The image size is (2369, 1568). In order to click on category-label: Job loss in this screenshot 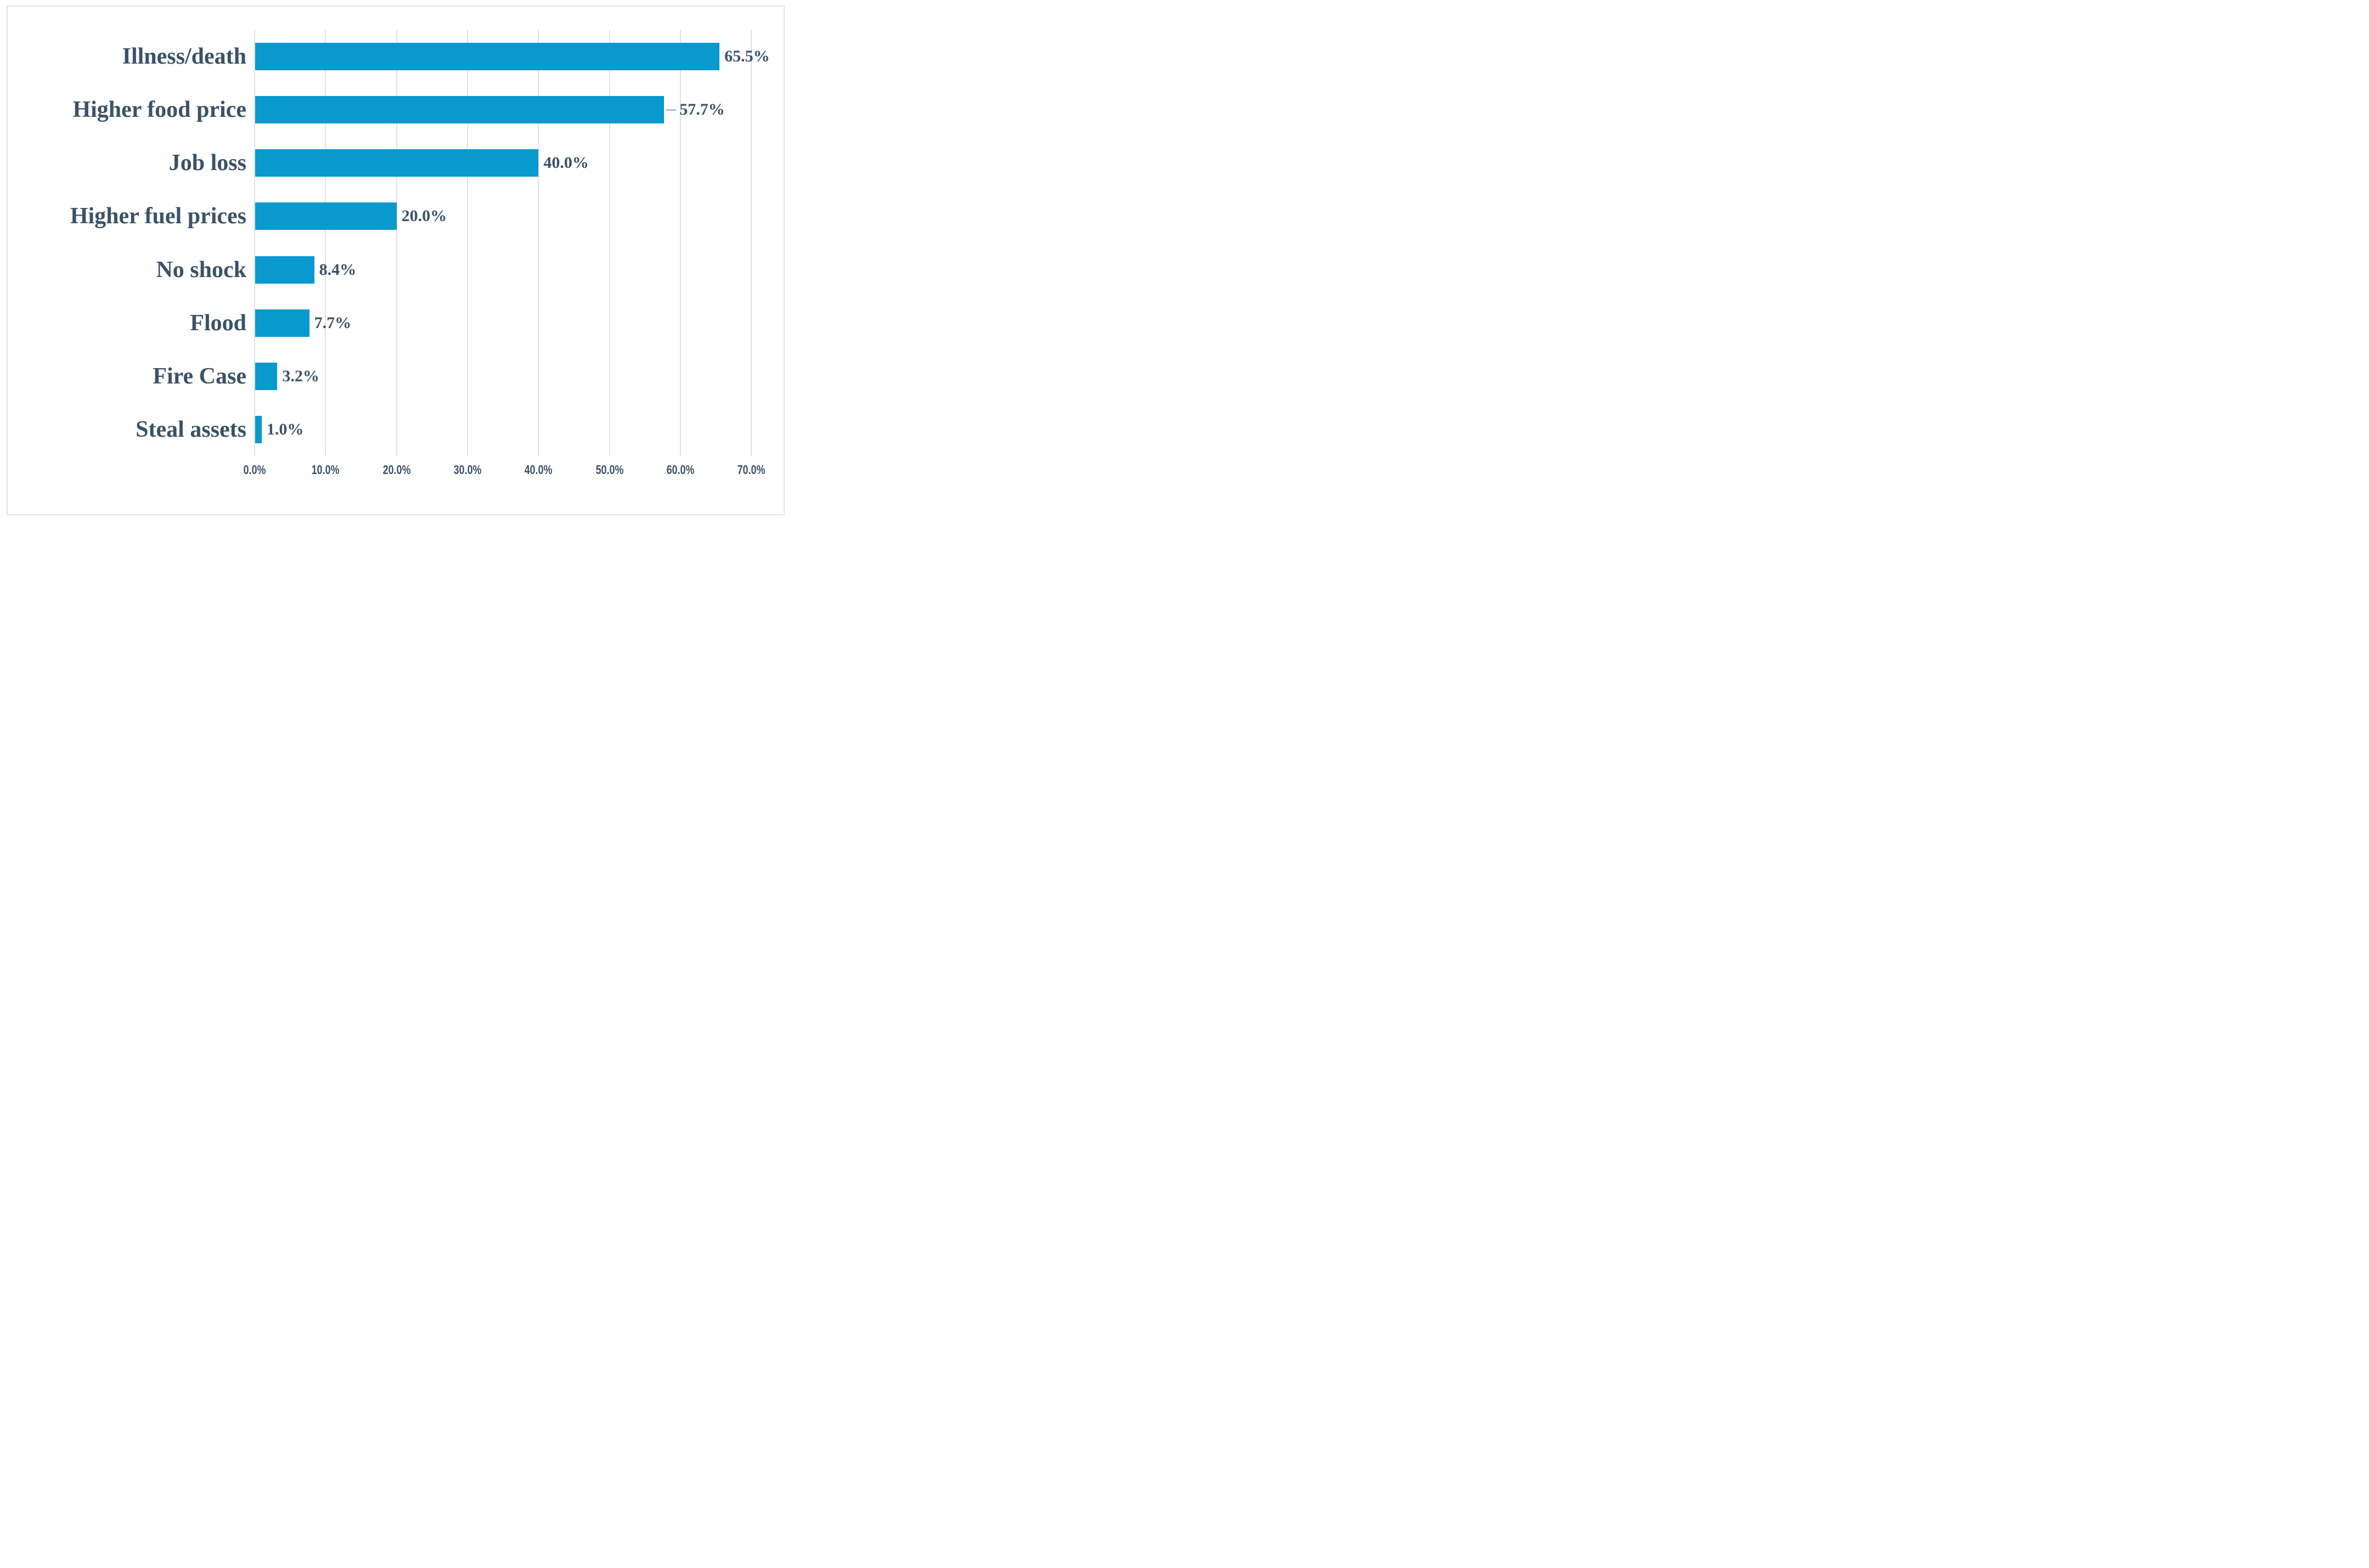, I will do `click(207, 163)`.